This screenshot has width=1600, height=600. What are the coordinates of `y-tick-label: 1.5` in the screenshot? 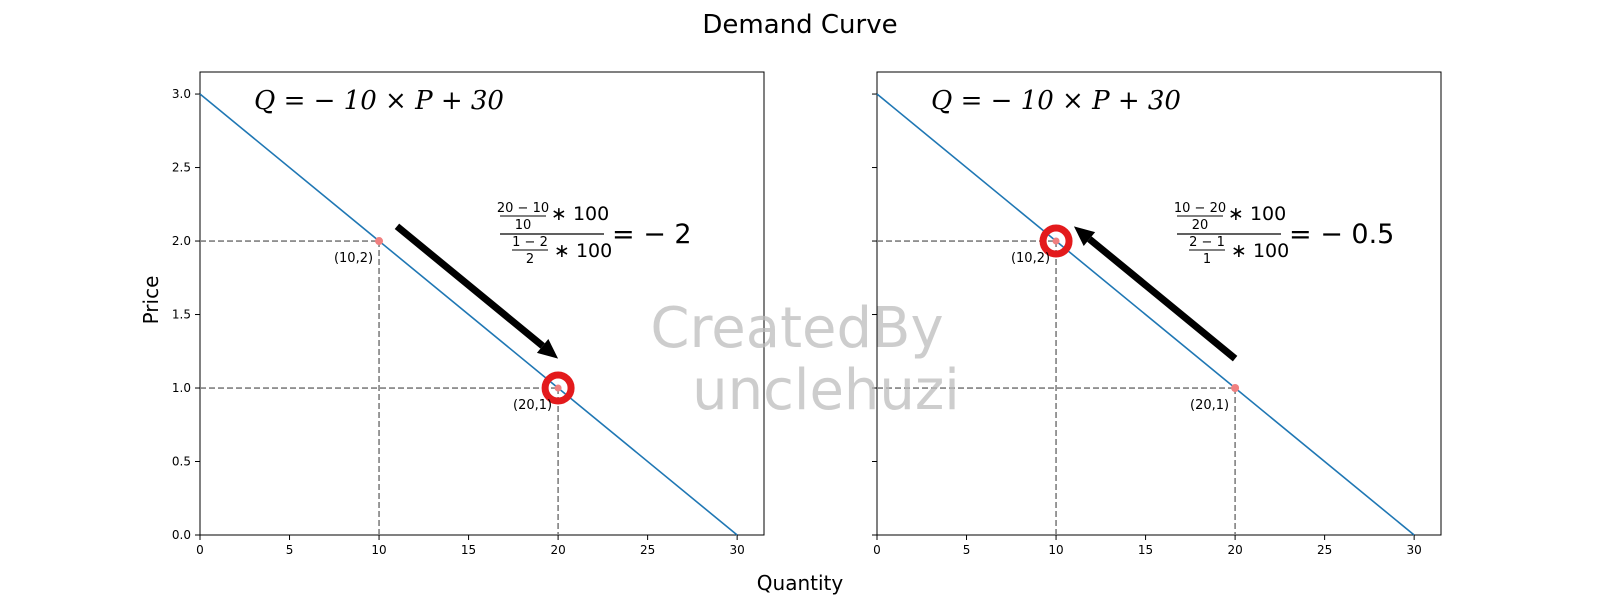 It's located at (181, 315).